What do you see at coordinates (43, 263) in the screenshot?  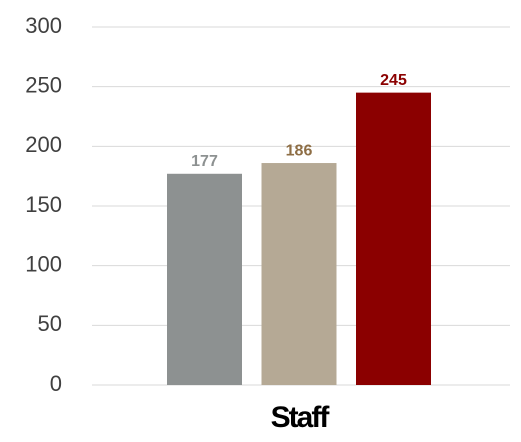 I see `y-tick-label: 100` at bounding box center [43, 263].